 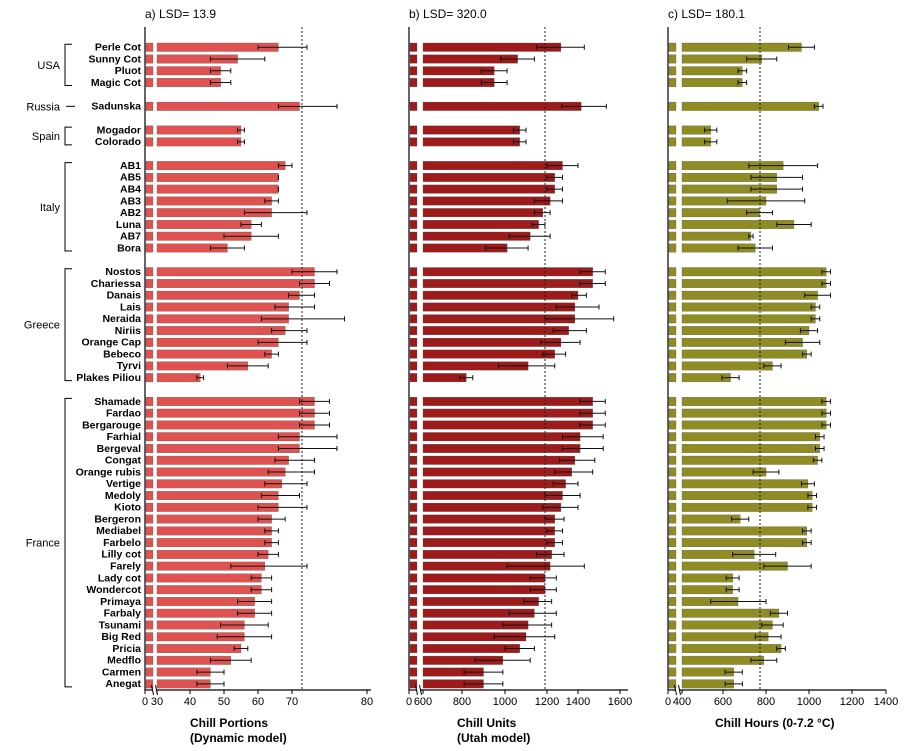 I want to click on category-label: Congat, so click(x=123, y=461).